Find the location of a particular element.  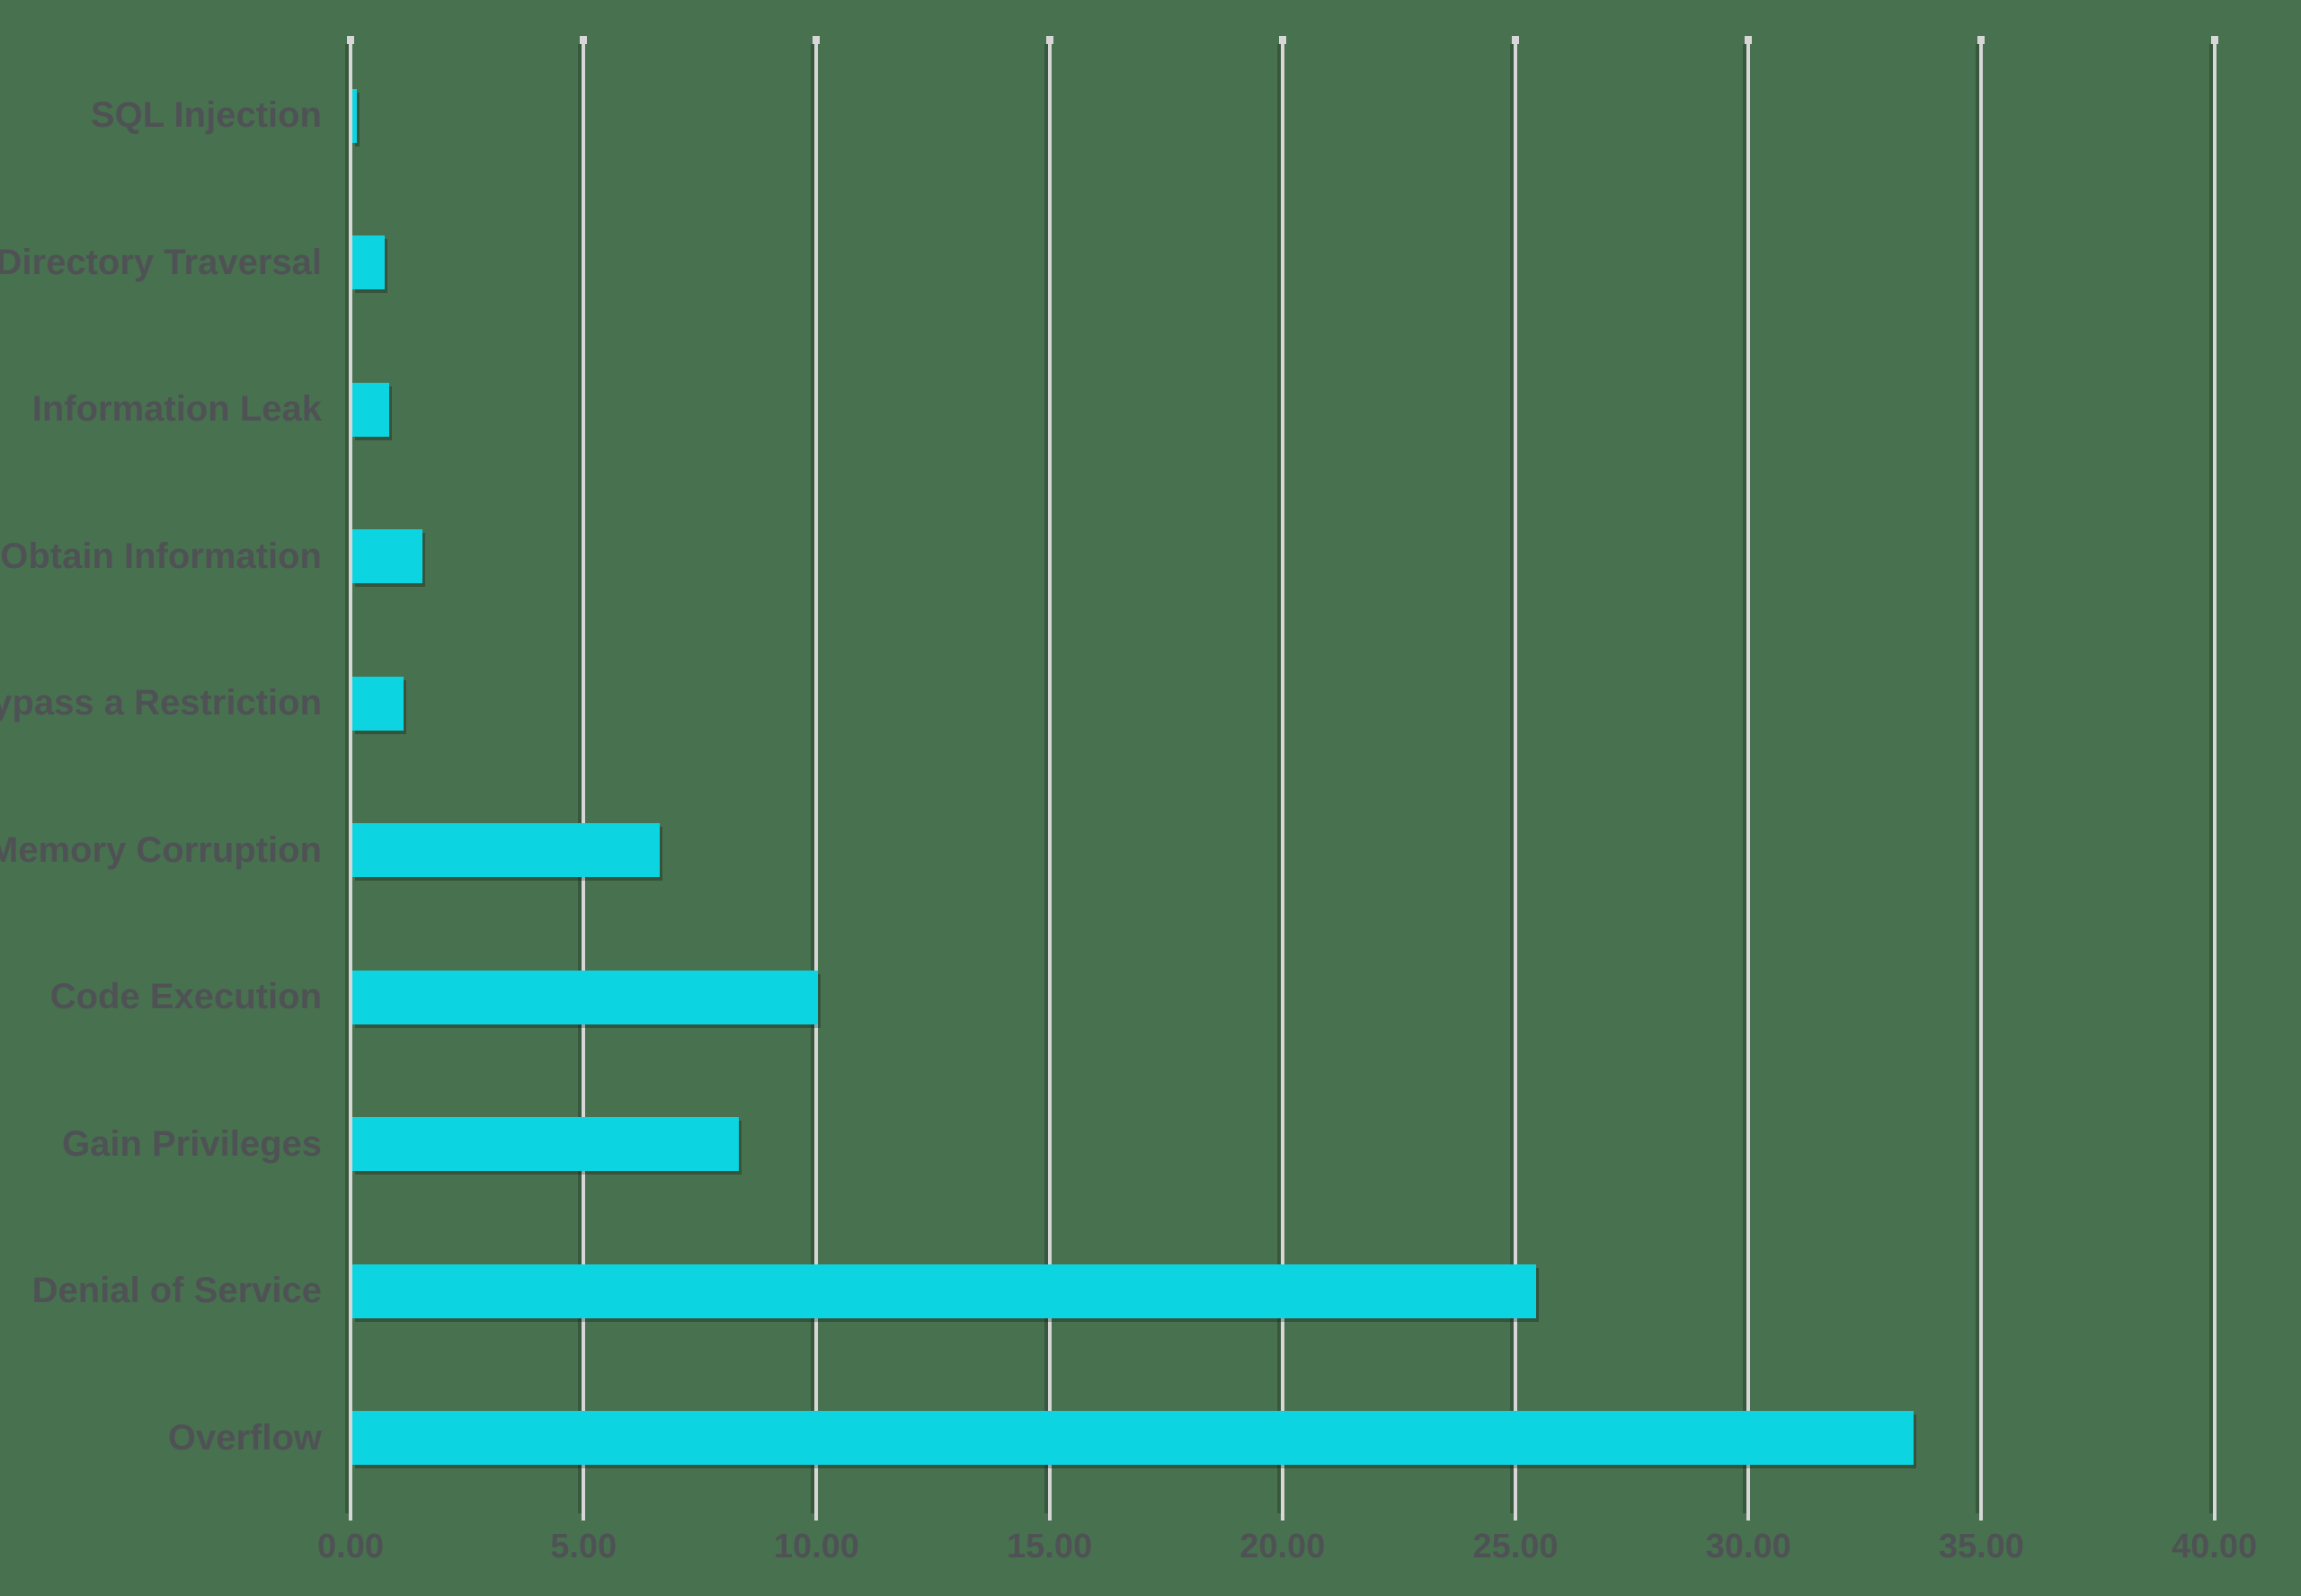

category-label: Overflow is located at coordinates (244, 1437).